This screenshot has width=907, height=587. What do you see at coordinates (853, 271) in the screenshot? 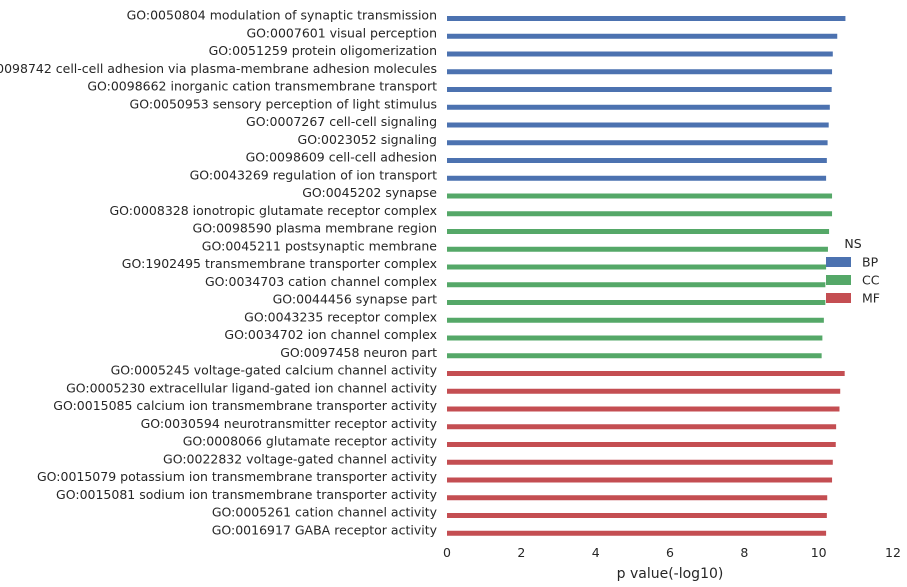
I see `legend: NS BP CC MF` at bounding box center [853, 271].